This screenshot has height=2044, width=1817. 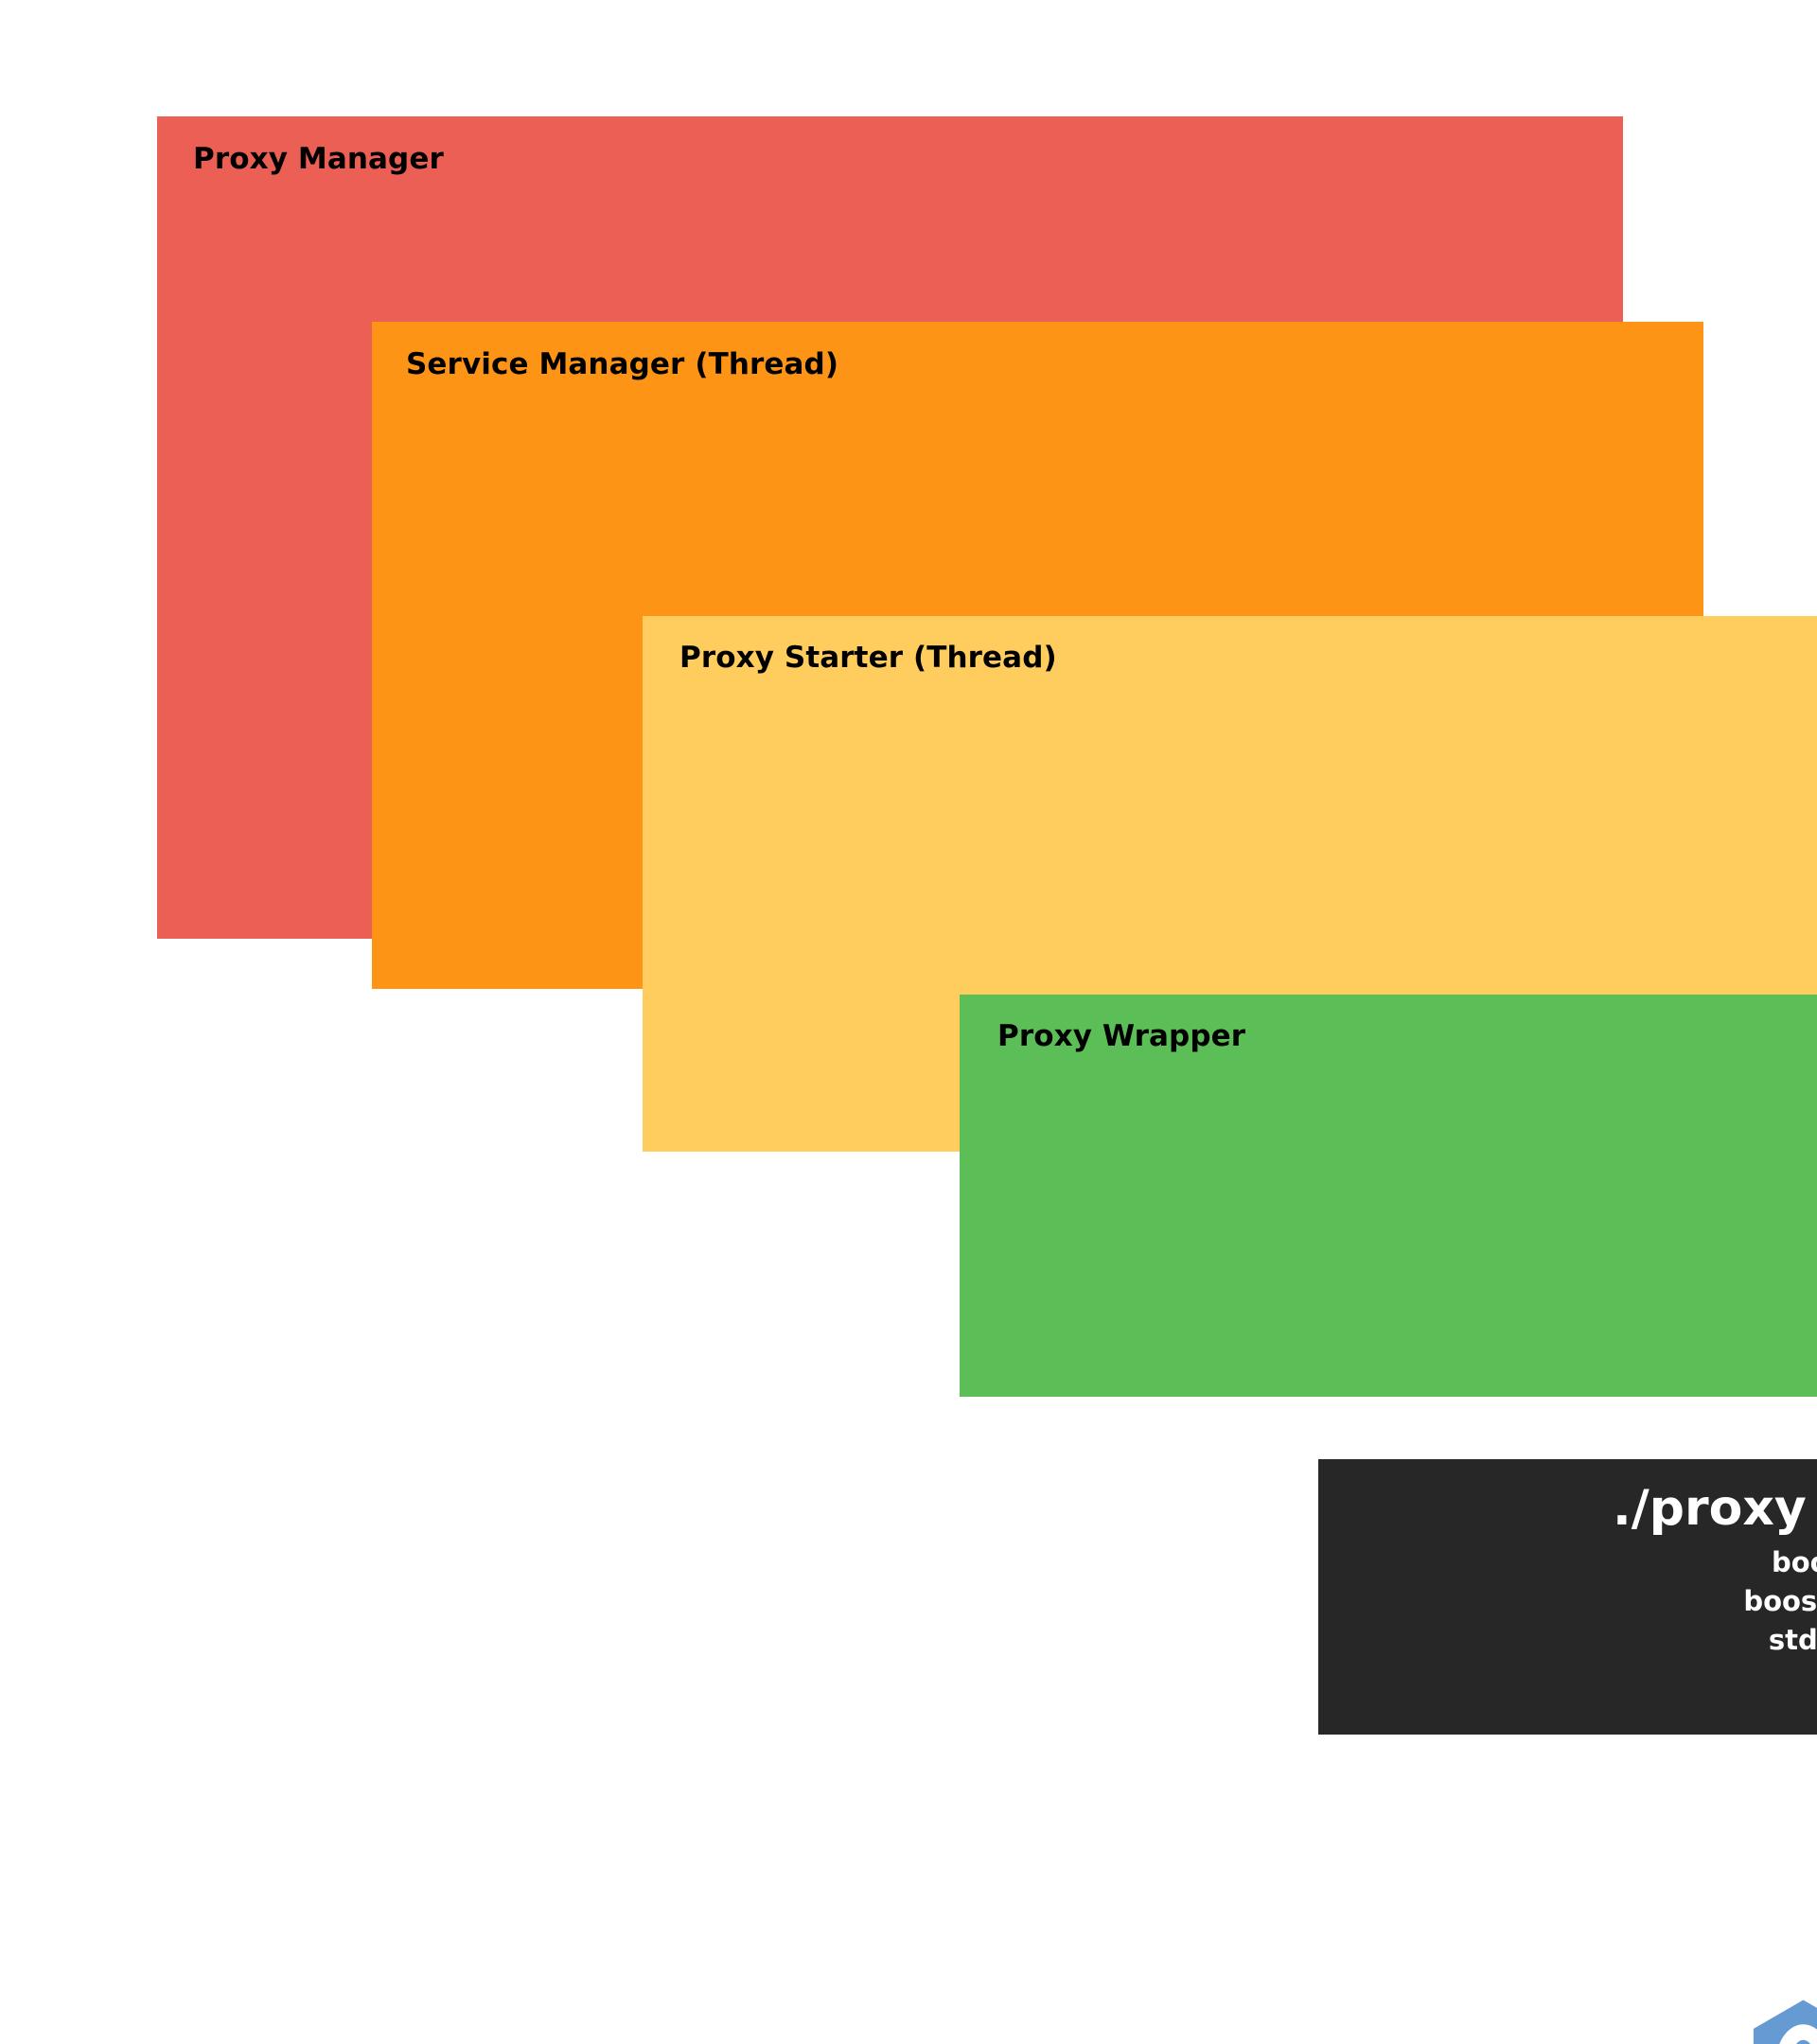 What do you see at coordinates (1121, 1036) in the screenshot?
I see `layer-label-proxy-wrapper: Proxy Wrapper` at bounding box center [1121, 1036].